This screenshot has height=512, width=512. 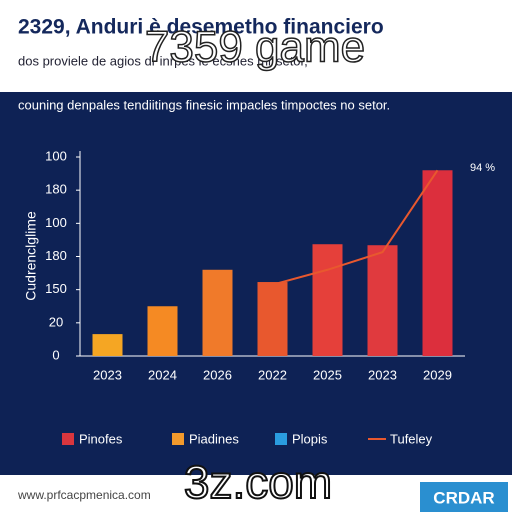 What do you see at coordinates (310, 438) in the screenshot?
I see `legend-label: Plopis` at bounding box center [310, 438].